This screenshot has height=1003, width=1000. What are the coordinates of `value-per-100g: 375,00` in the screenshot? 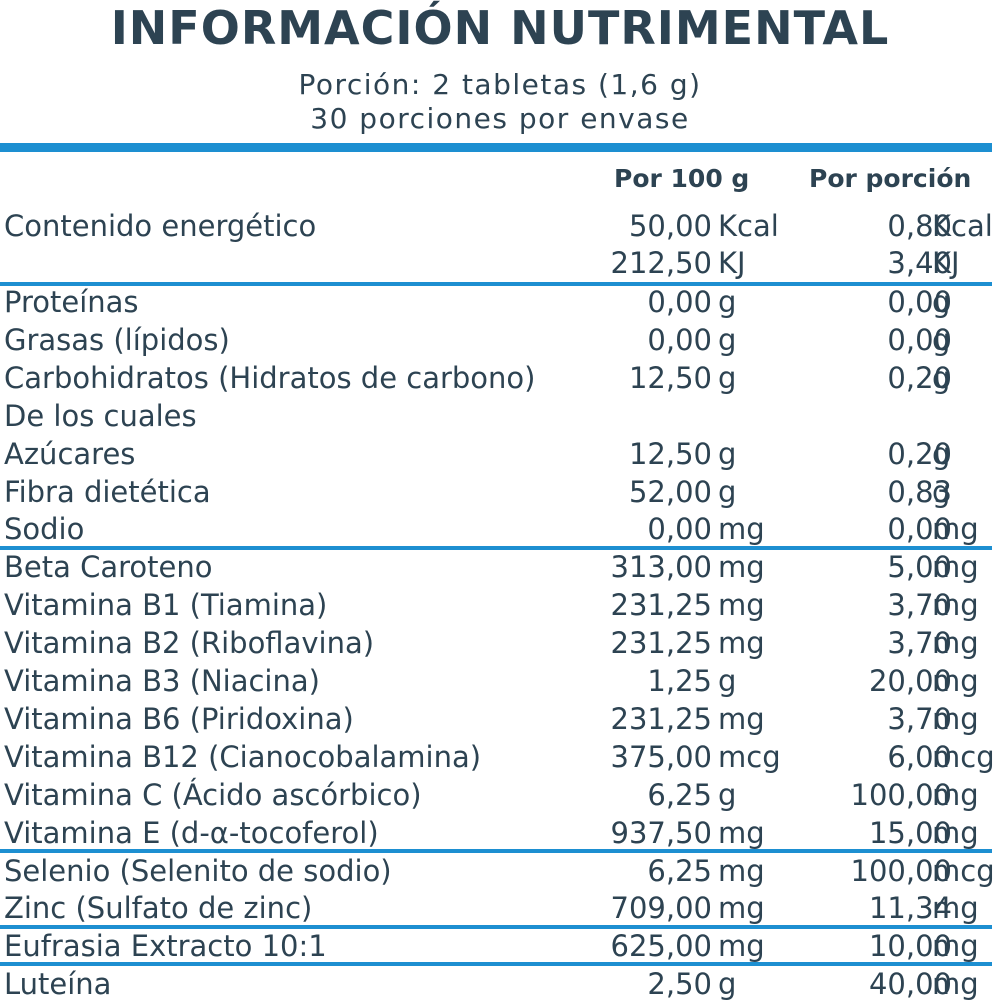 It's located at (661, 756).